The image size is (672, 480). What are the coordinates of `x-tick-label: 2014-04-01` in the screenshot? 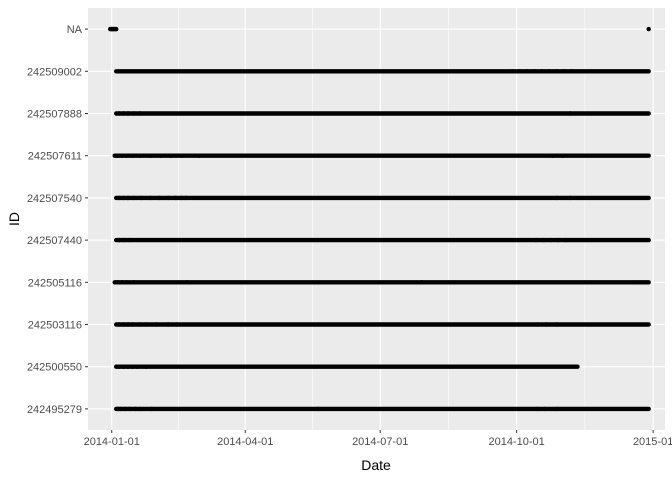 It's located at (245, 442).